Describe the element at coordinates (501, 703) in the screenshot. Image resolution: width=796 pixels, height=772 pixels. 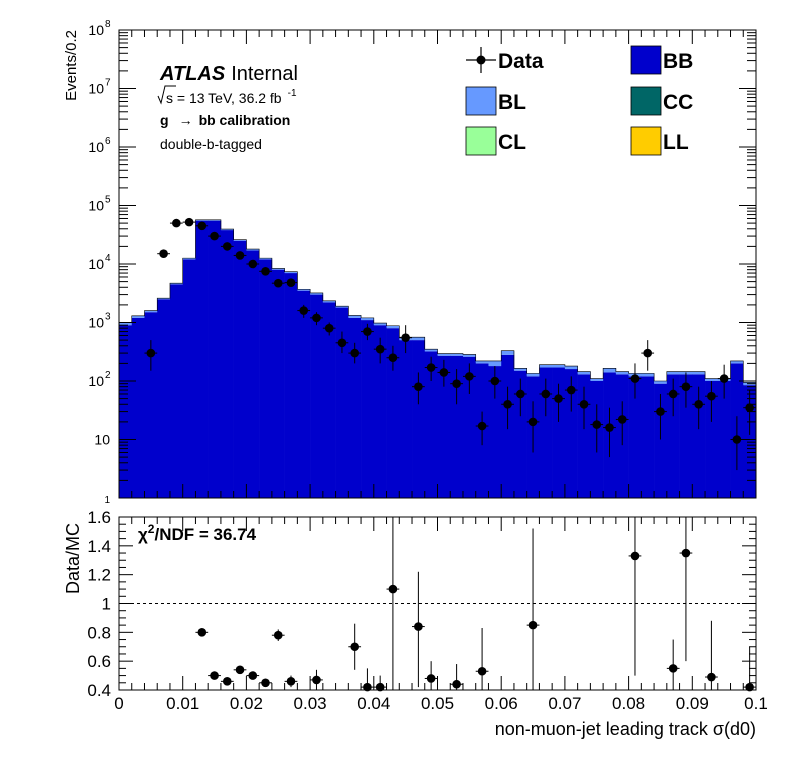
I see `x-tick-label: 0.06` at that location.